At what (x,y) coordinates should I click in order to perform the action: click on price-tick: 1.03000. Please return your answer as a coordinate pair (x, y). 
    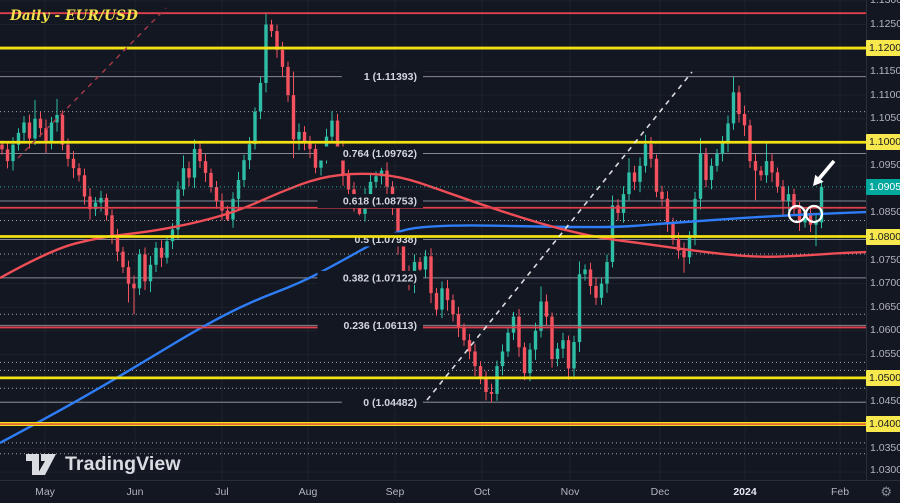
    Looking at the image, I should click on (885, 470).